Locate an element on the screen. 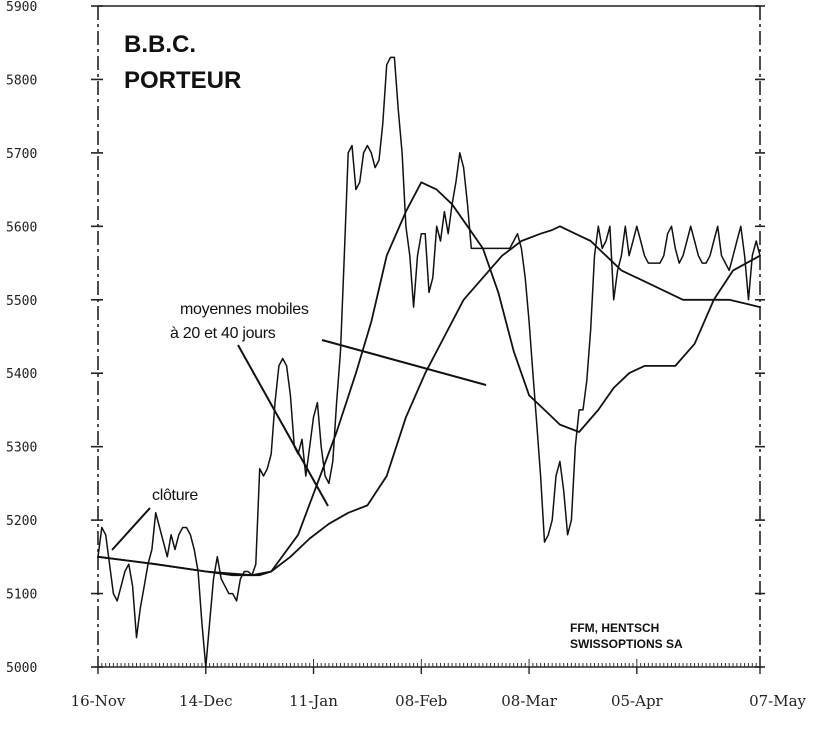 Image resolution: width=813 pixels, height=733 pixels. x-tick-label: 08-Mar is located at coordinates (529, 701).